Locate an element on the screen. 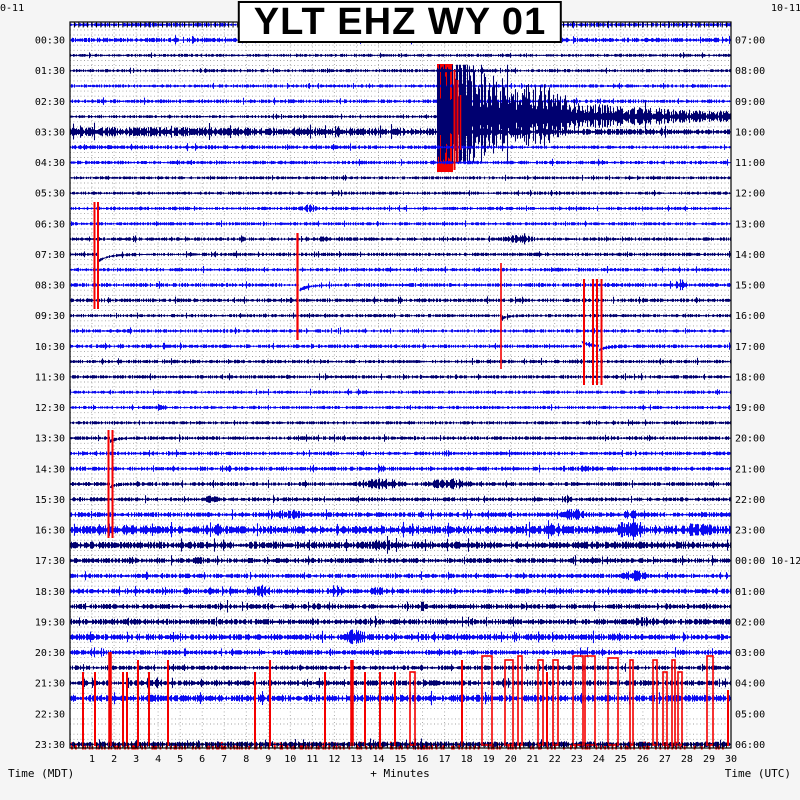 The image size is (800, 800). minute-label: 9 is located at coordinates (268, 759).